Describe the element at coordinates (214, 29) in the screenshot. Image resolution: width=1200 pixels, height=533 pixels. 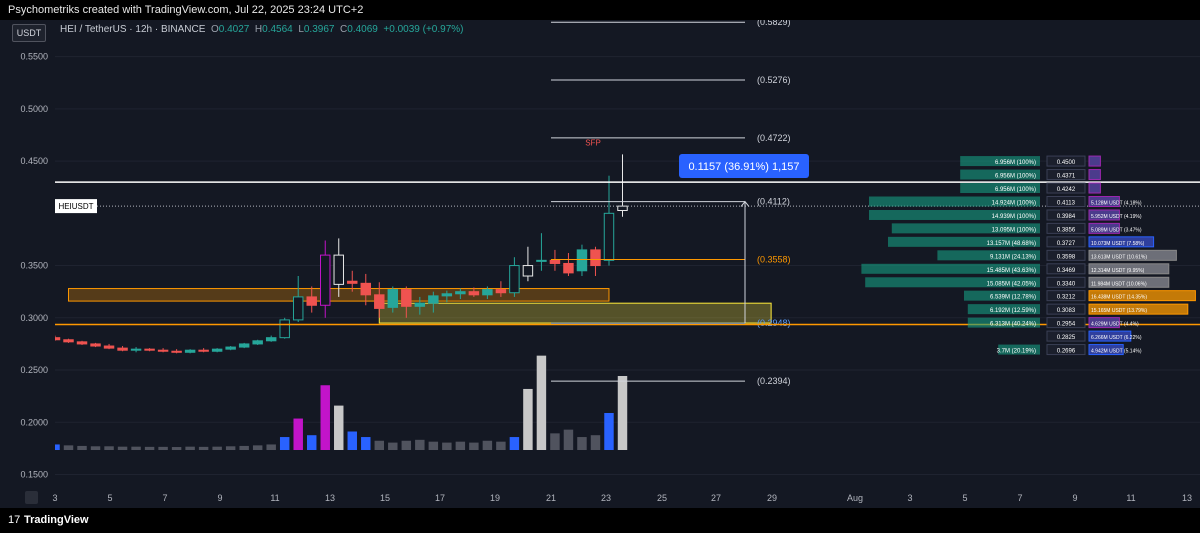
I see `open-label: O` at that location.